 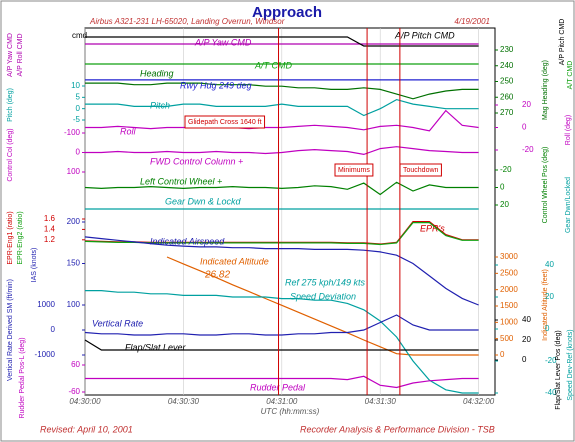 What do you see at coordinates (551, 392) in the screenshot?
I see `y-tick-label: -40` at bounding box center [551, 392].